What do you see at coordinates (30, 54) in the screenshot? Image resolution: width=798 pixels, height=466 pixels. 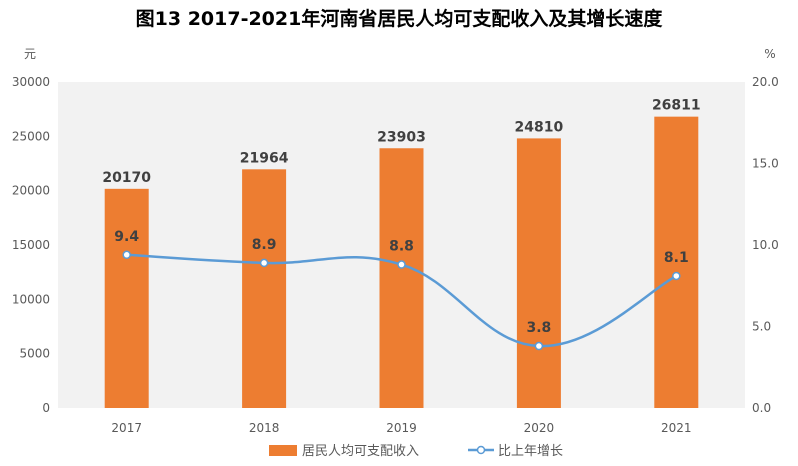 I see `left-axis-unit: 元` at bounding box center [30, 54].